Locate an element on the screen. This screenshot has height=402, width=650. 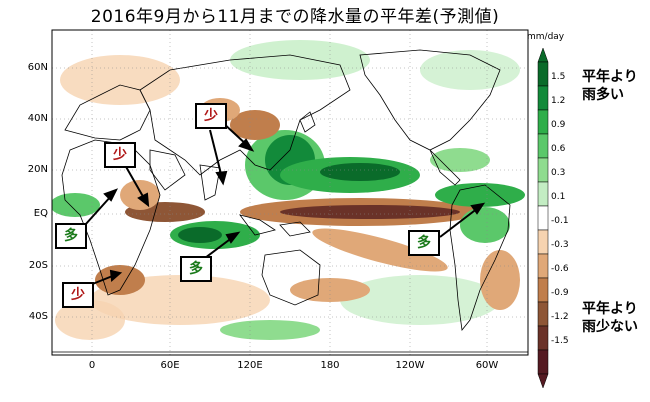
legend-tick: -0.3 is located at coordinates (560, 245).